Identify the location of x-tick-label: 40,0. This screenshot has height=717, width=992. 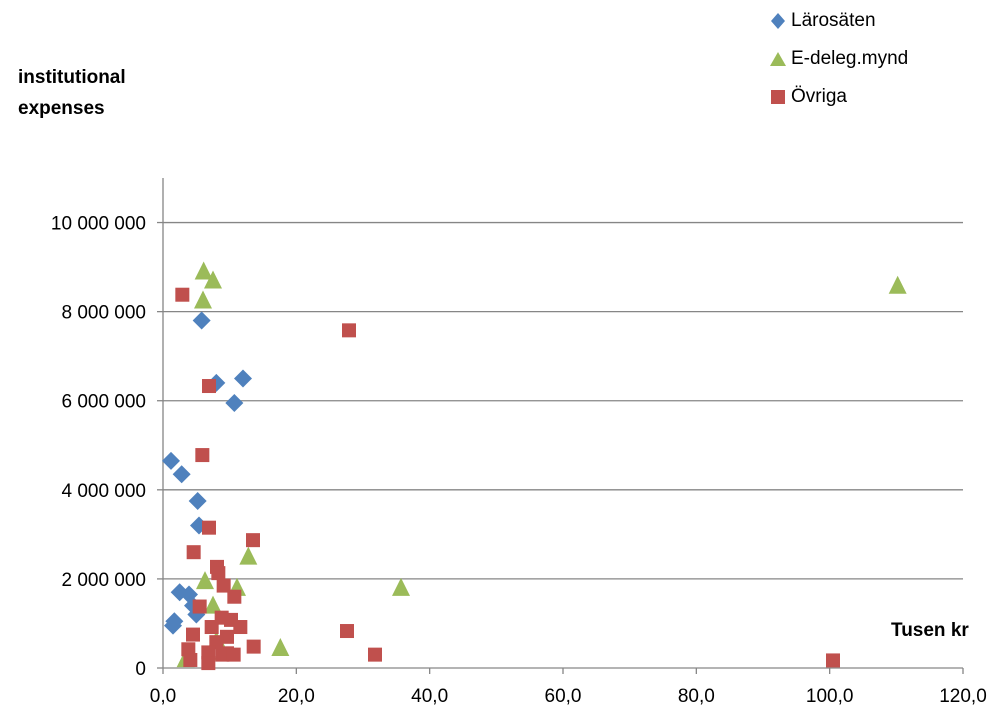
(429, 696).